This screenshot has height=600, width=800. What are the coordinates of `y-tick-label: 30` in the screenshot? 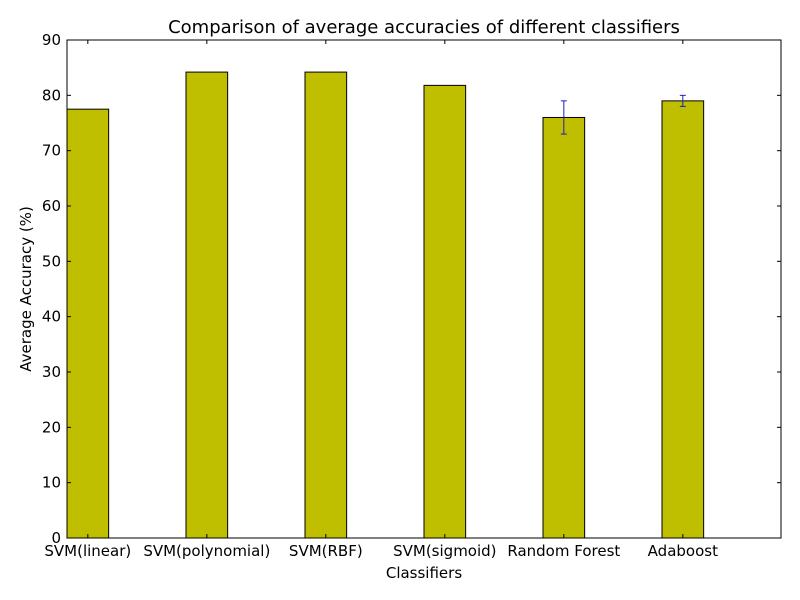 It's located at (51, 372).